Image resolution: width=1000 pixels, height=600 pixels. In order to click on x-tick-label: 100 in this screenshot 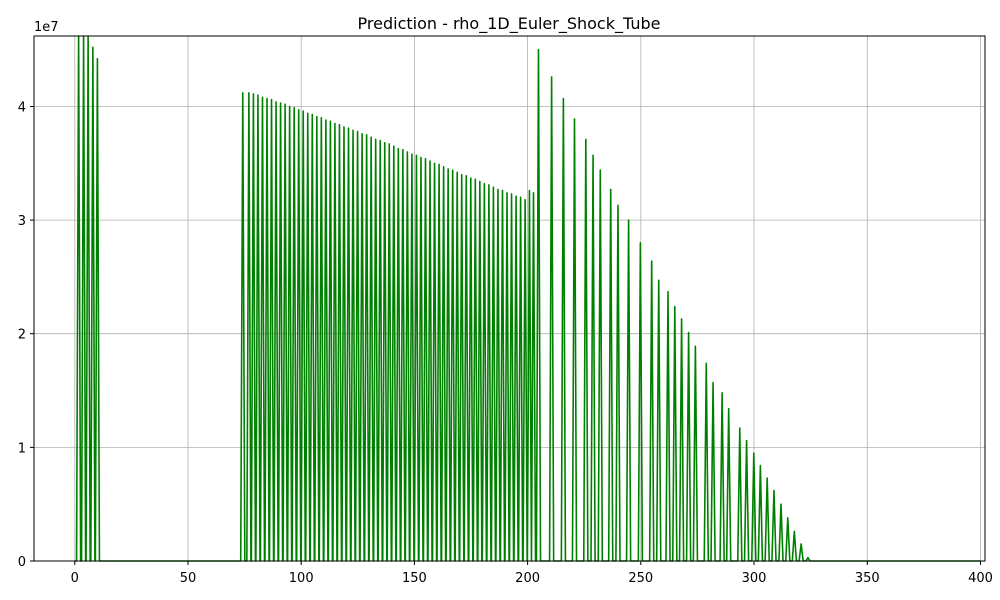, I will do `click(301, 578)`.